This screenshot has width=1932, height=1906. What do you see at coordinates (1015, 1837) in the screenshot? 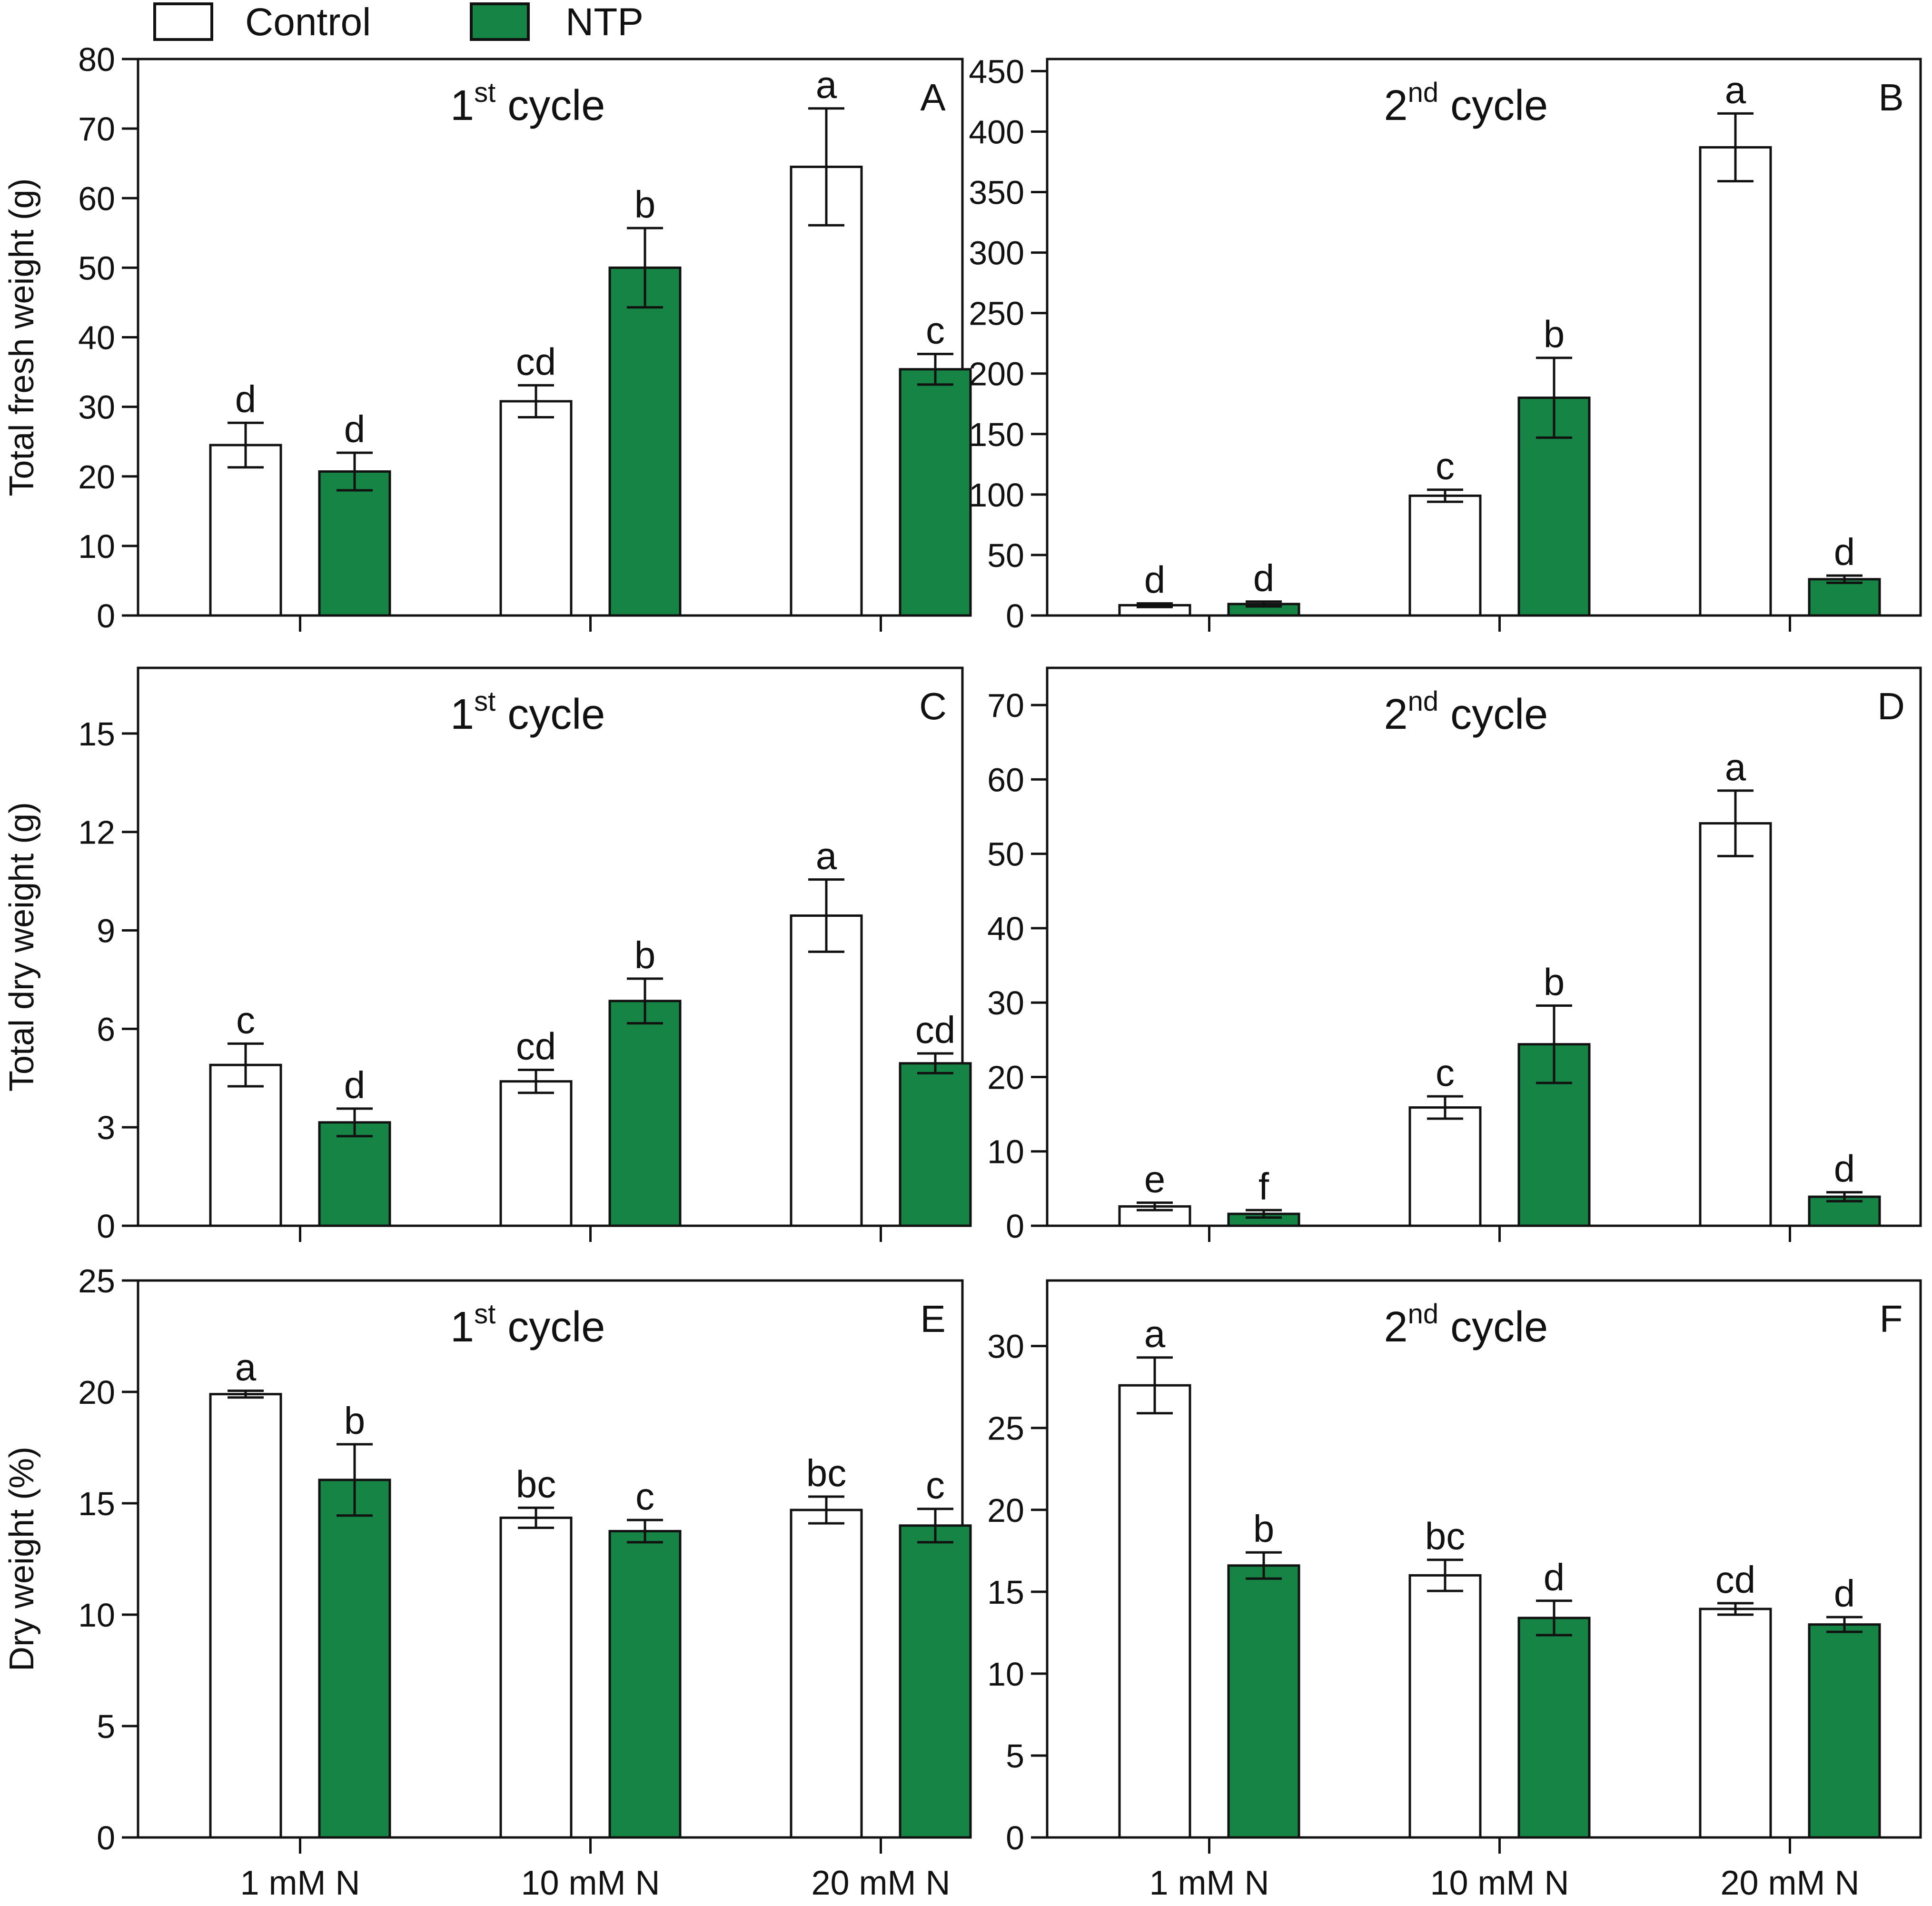
I see `y-tick-label: 0` at bounding box center [1015, 1837].